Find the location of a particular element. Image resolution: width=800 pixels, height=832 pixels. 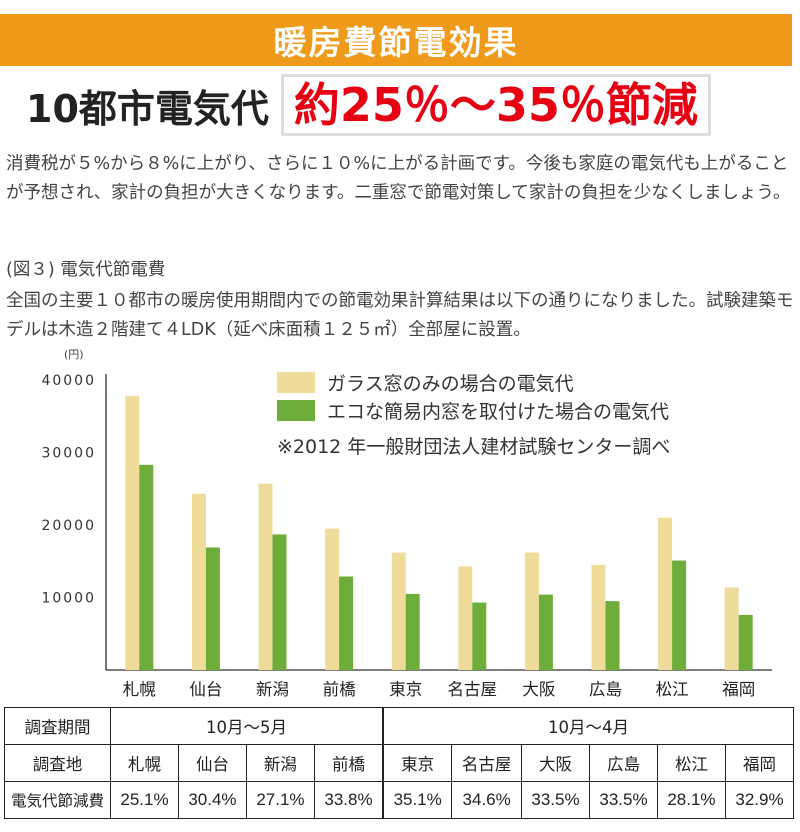

savings-cell: 25.1% is located at coordinates (144, 800).